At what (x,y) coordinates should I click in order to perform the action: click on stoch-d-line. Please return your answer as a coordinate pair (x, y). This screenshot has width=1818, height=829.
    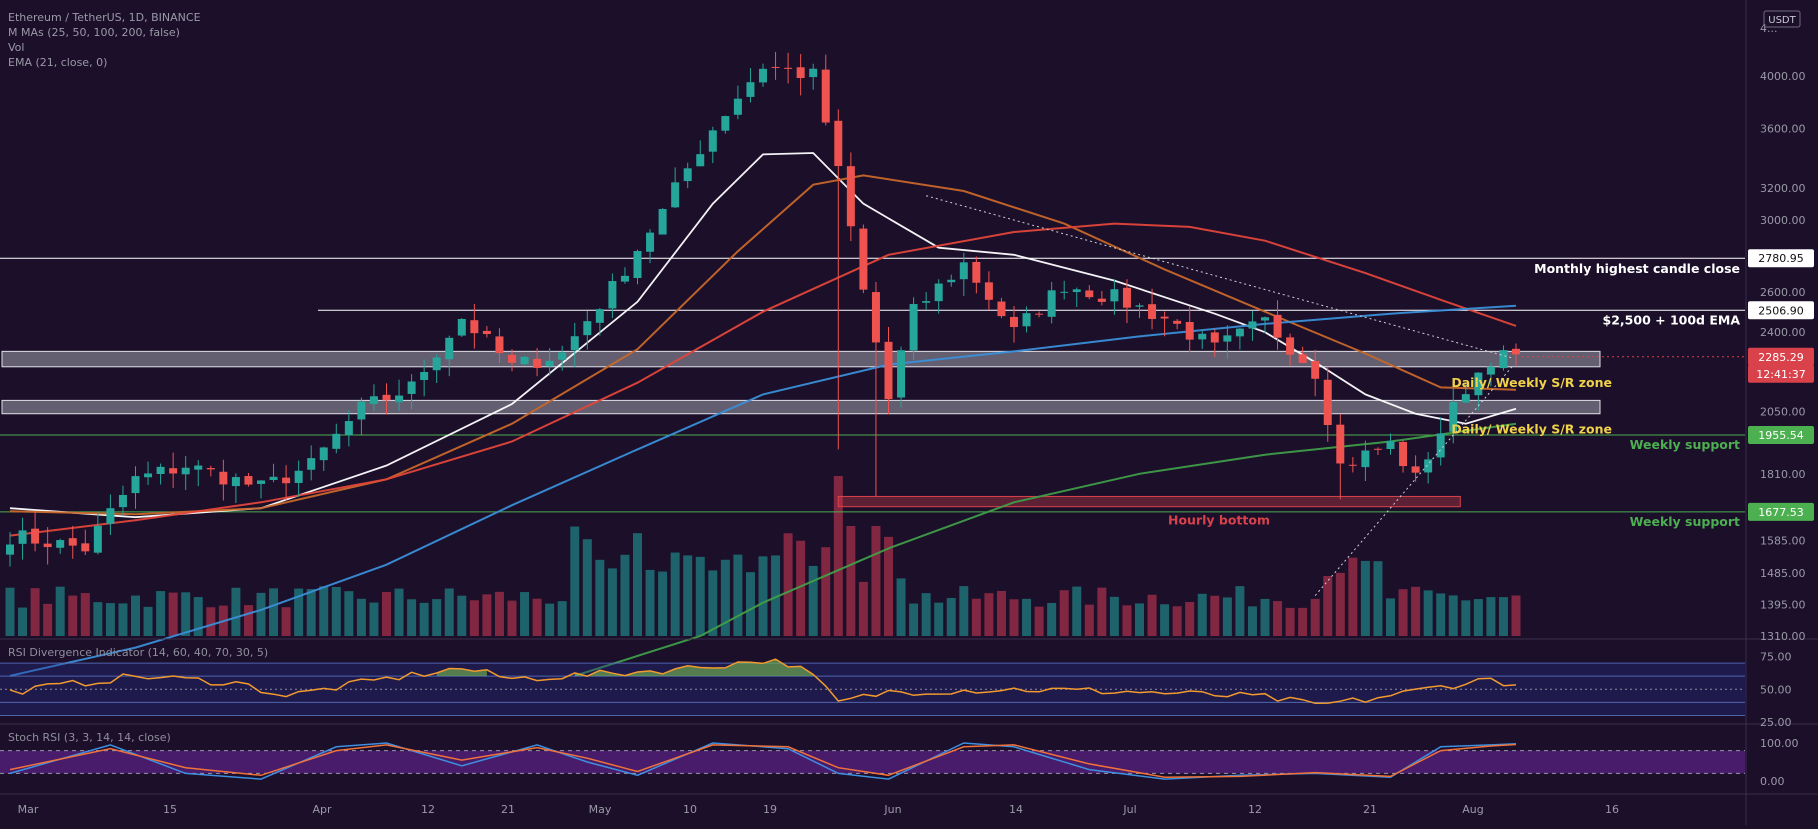
    Looking at the image, I should click on (763, 760).